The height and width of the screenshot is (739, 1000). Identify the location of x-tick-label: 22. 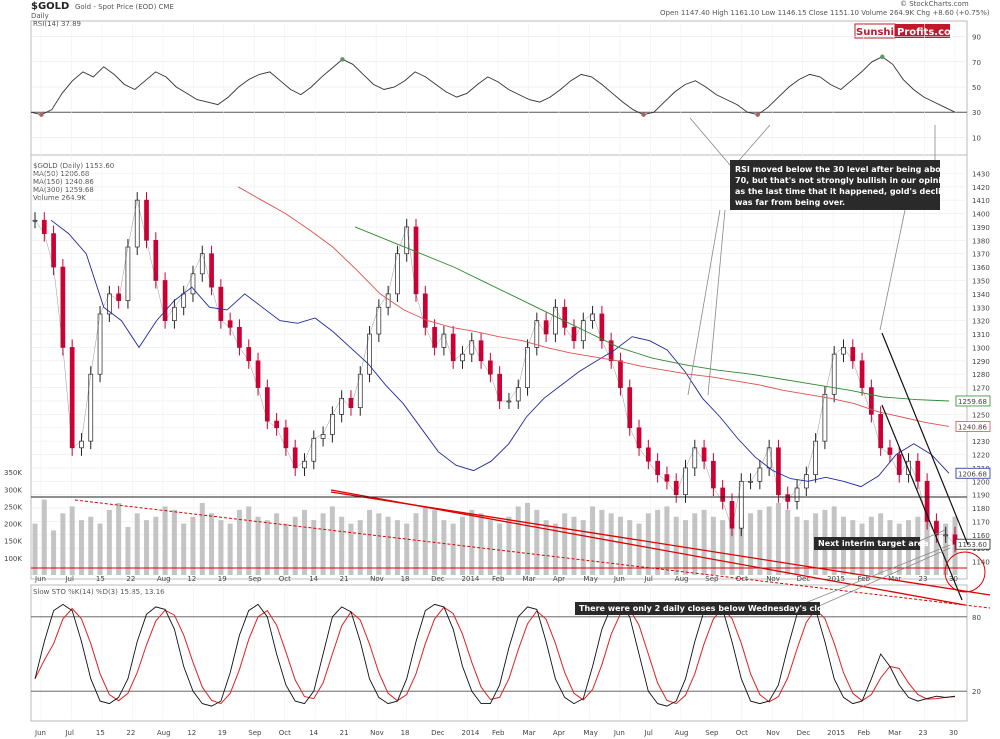
(130, 579).